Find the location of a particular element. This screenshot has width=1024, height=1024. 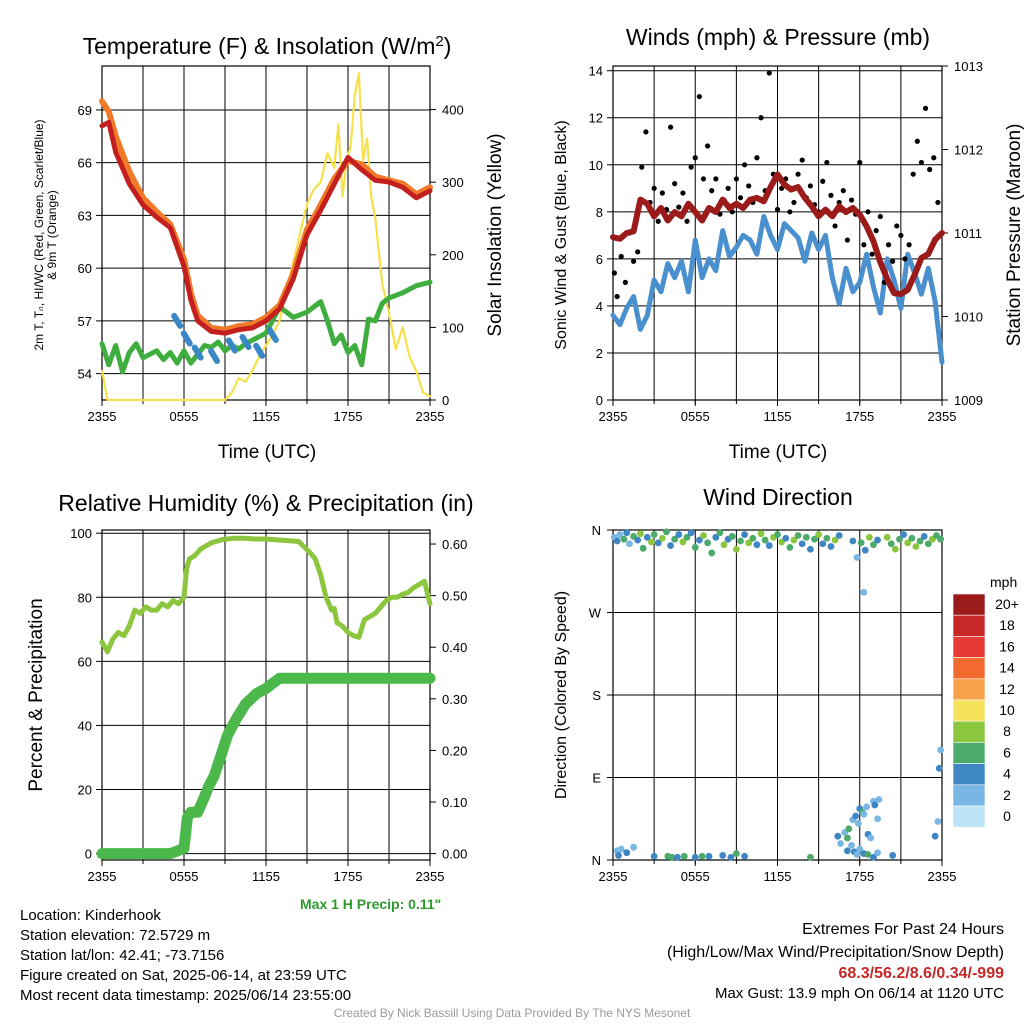

wind-xtick-label: 0555 is located at coordinates (695, 416).